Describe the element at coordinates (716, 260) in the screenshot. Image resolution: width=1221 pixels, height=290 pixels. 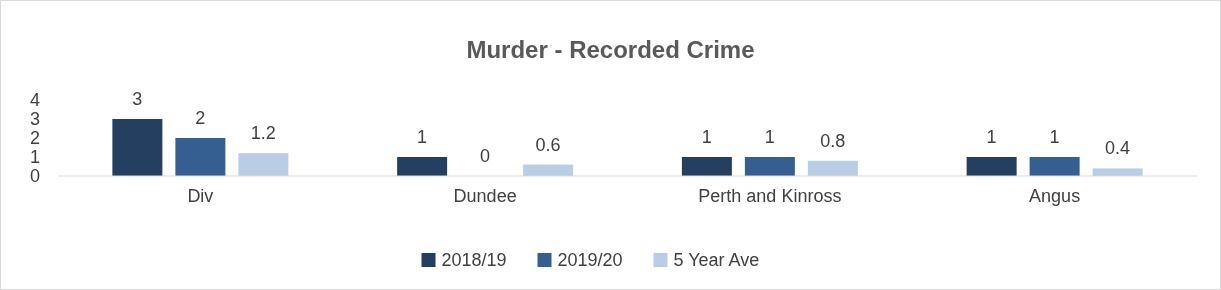
I see `legend-label: 5 Year Ave` at that location.